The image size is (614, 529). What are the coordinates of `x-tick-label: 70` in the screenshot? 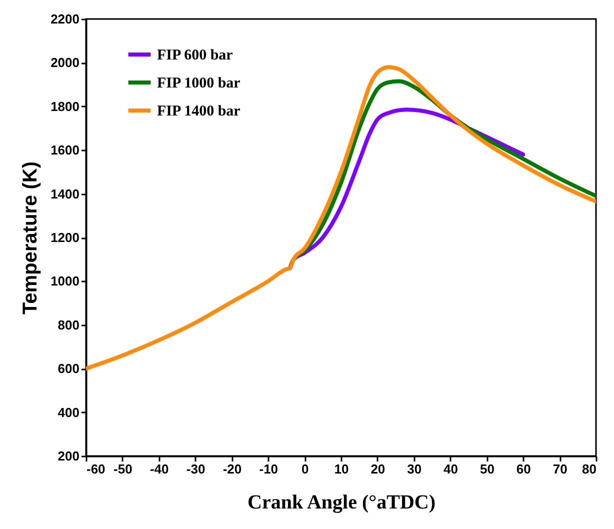 It's located at (560, 469).